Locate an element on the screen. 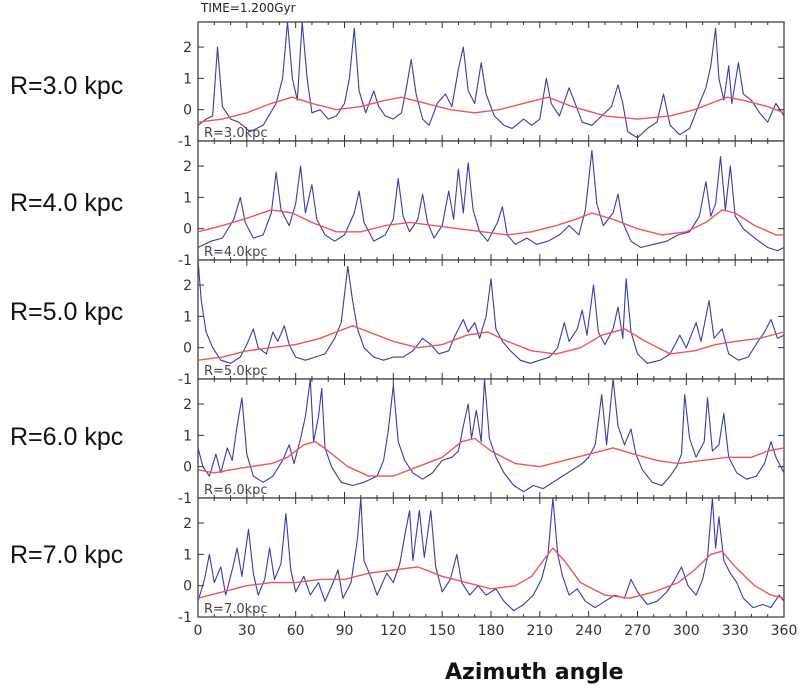 The height and width of the screenshot is (698, 806). x-tick-label: 240 is located at coordinates (588, 631).